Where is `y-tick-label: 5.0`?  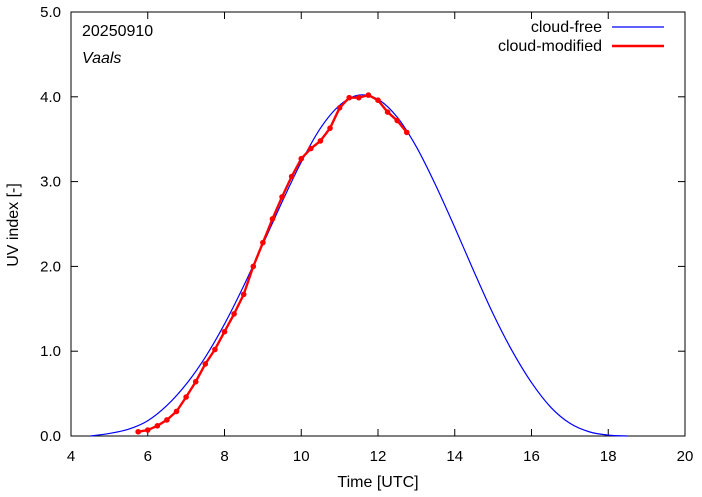 y-tick-label: 5.0 is located at coordinates (50, 12).